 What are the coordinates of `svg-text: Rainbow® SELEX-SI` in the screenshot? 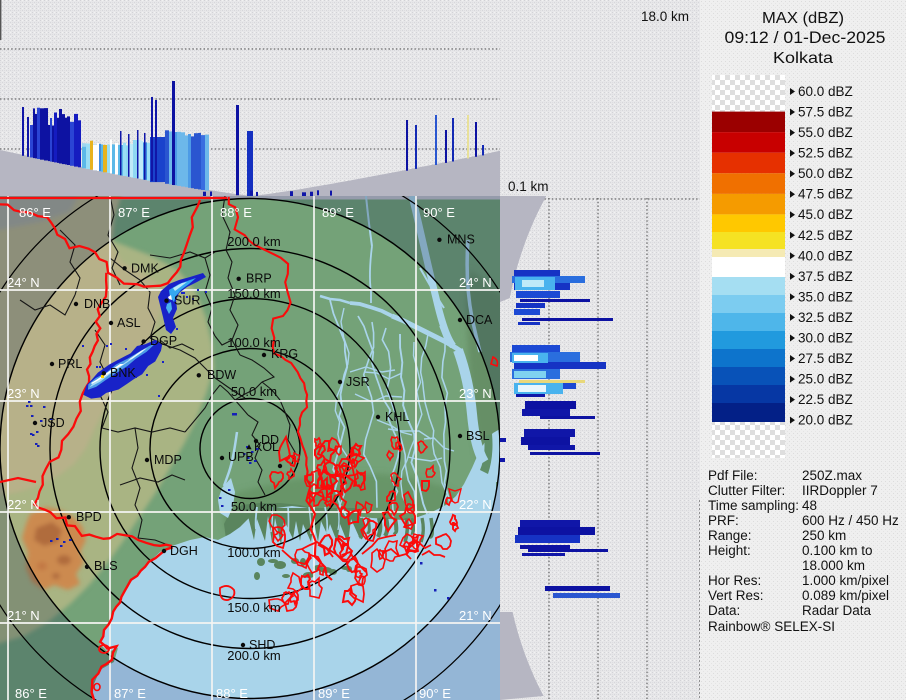 It's located at (771, 626).